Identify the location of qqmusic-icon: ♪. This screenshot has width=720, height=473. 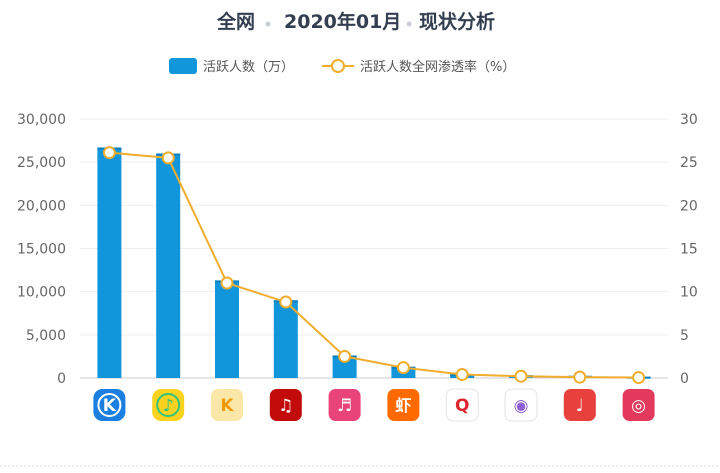
(168, 405).